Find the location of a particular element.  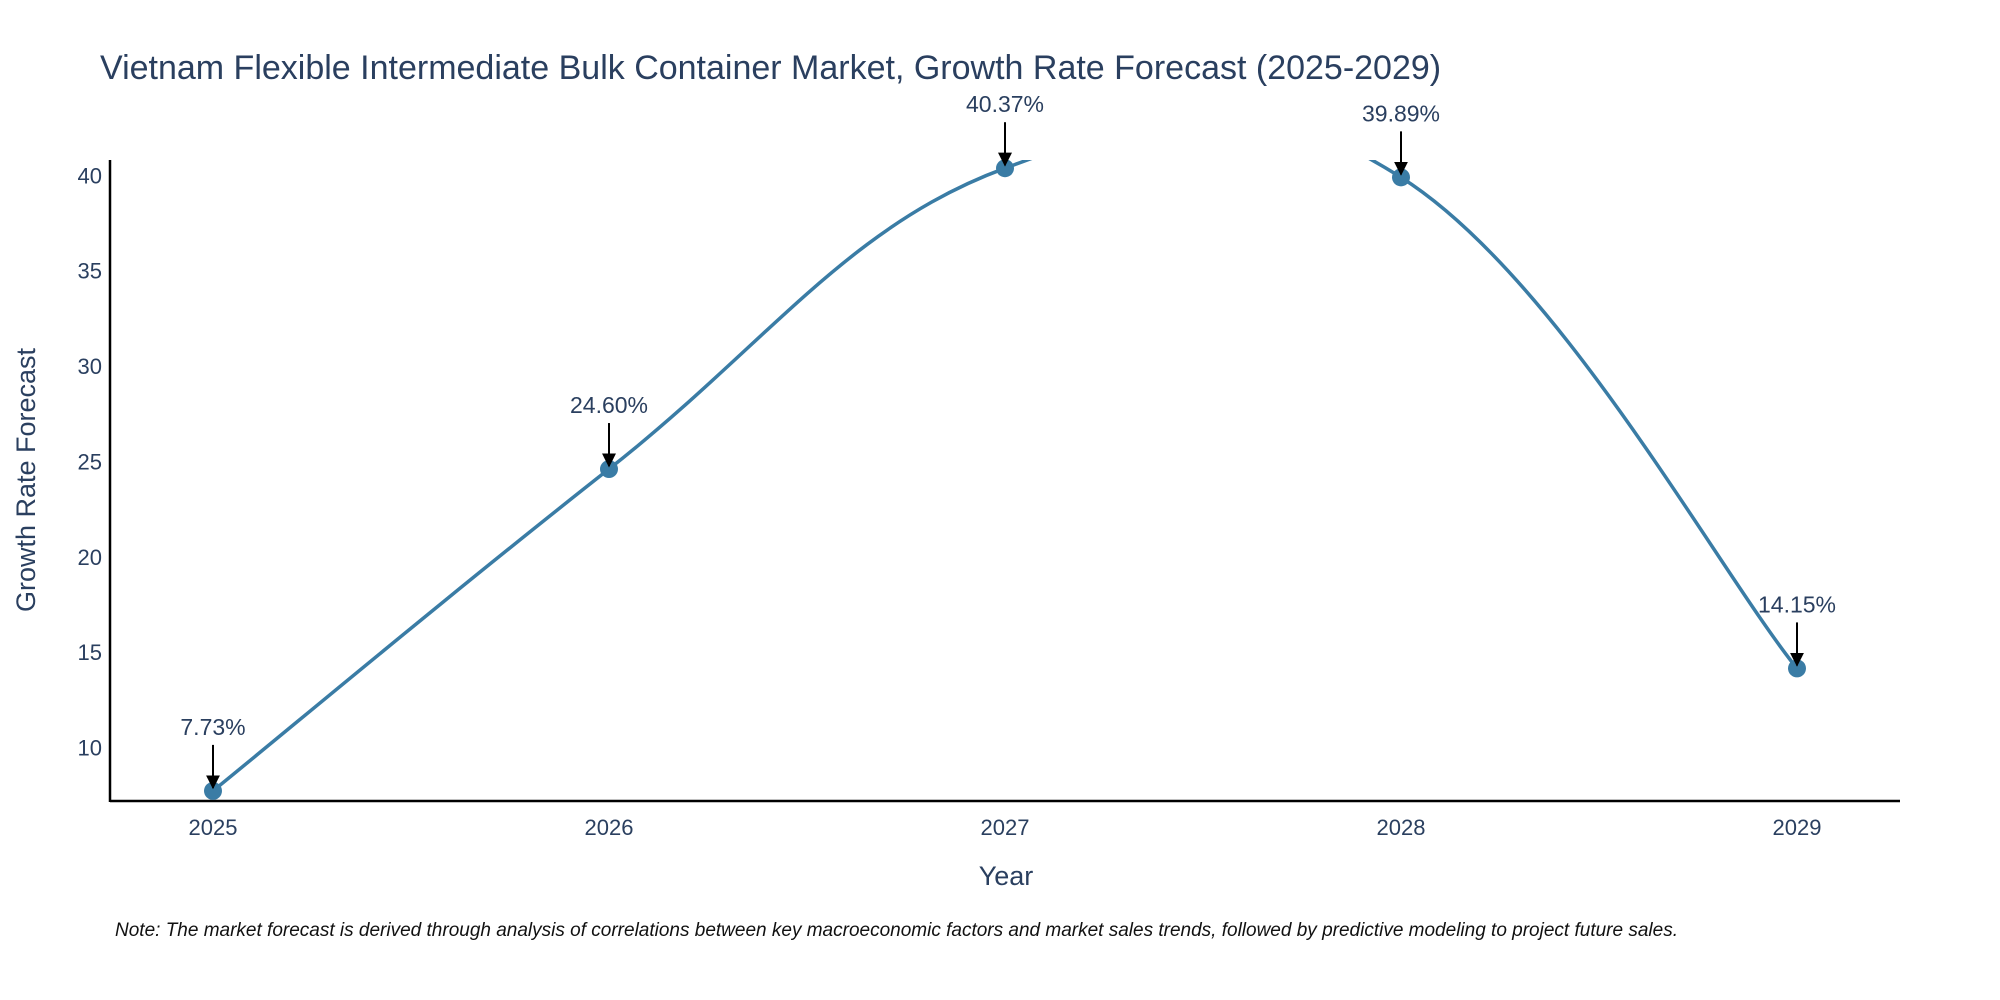

y-tick-label: 15 is located at coordinates (90, 652).